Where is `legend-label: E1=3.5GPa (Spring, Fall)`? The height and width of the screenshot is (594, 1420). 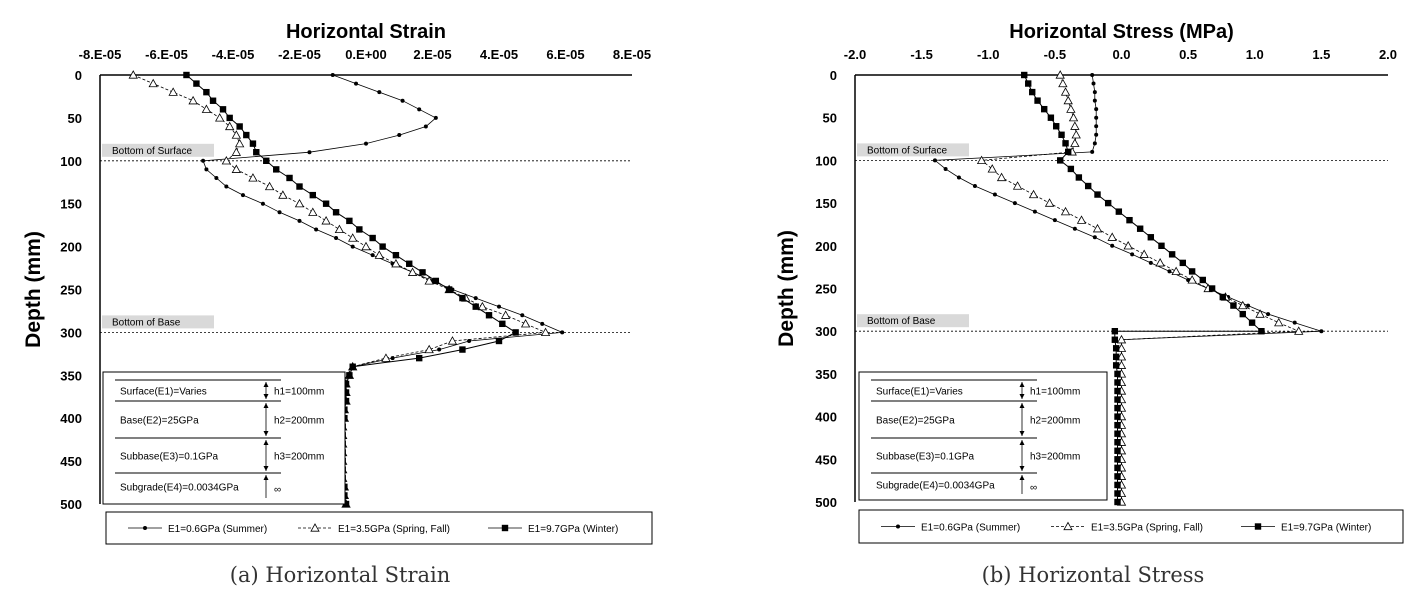 legend-label: E1=3.5GPa (Spring, Fall) is located at coordinates (1147, 528).